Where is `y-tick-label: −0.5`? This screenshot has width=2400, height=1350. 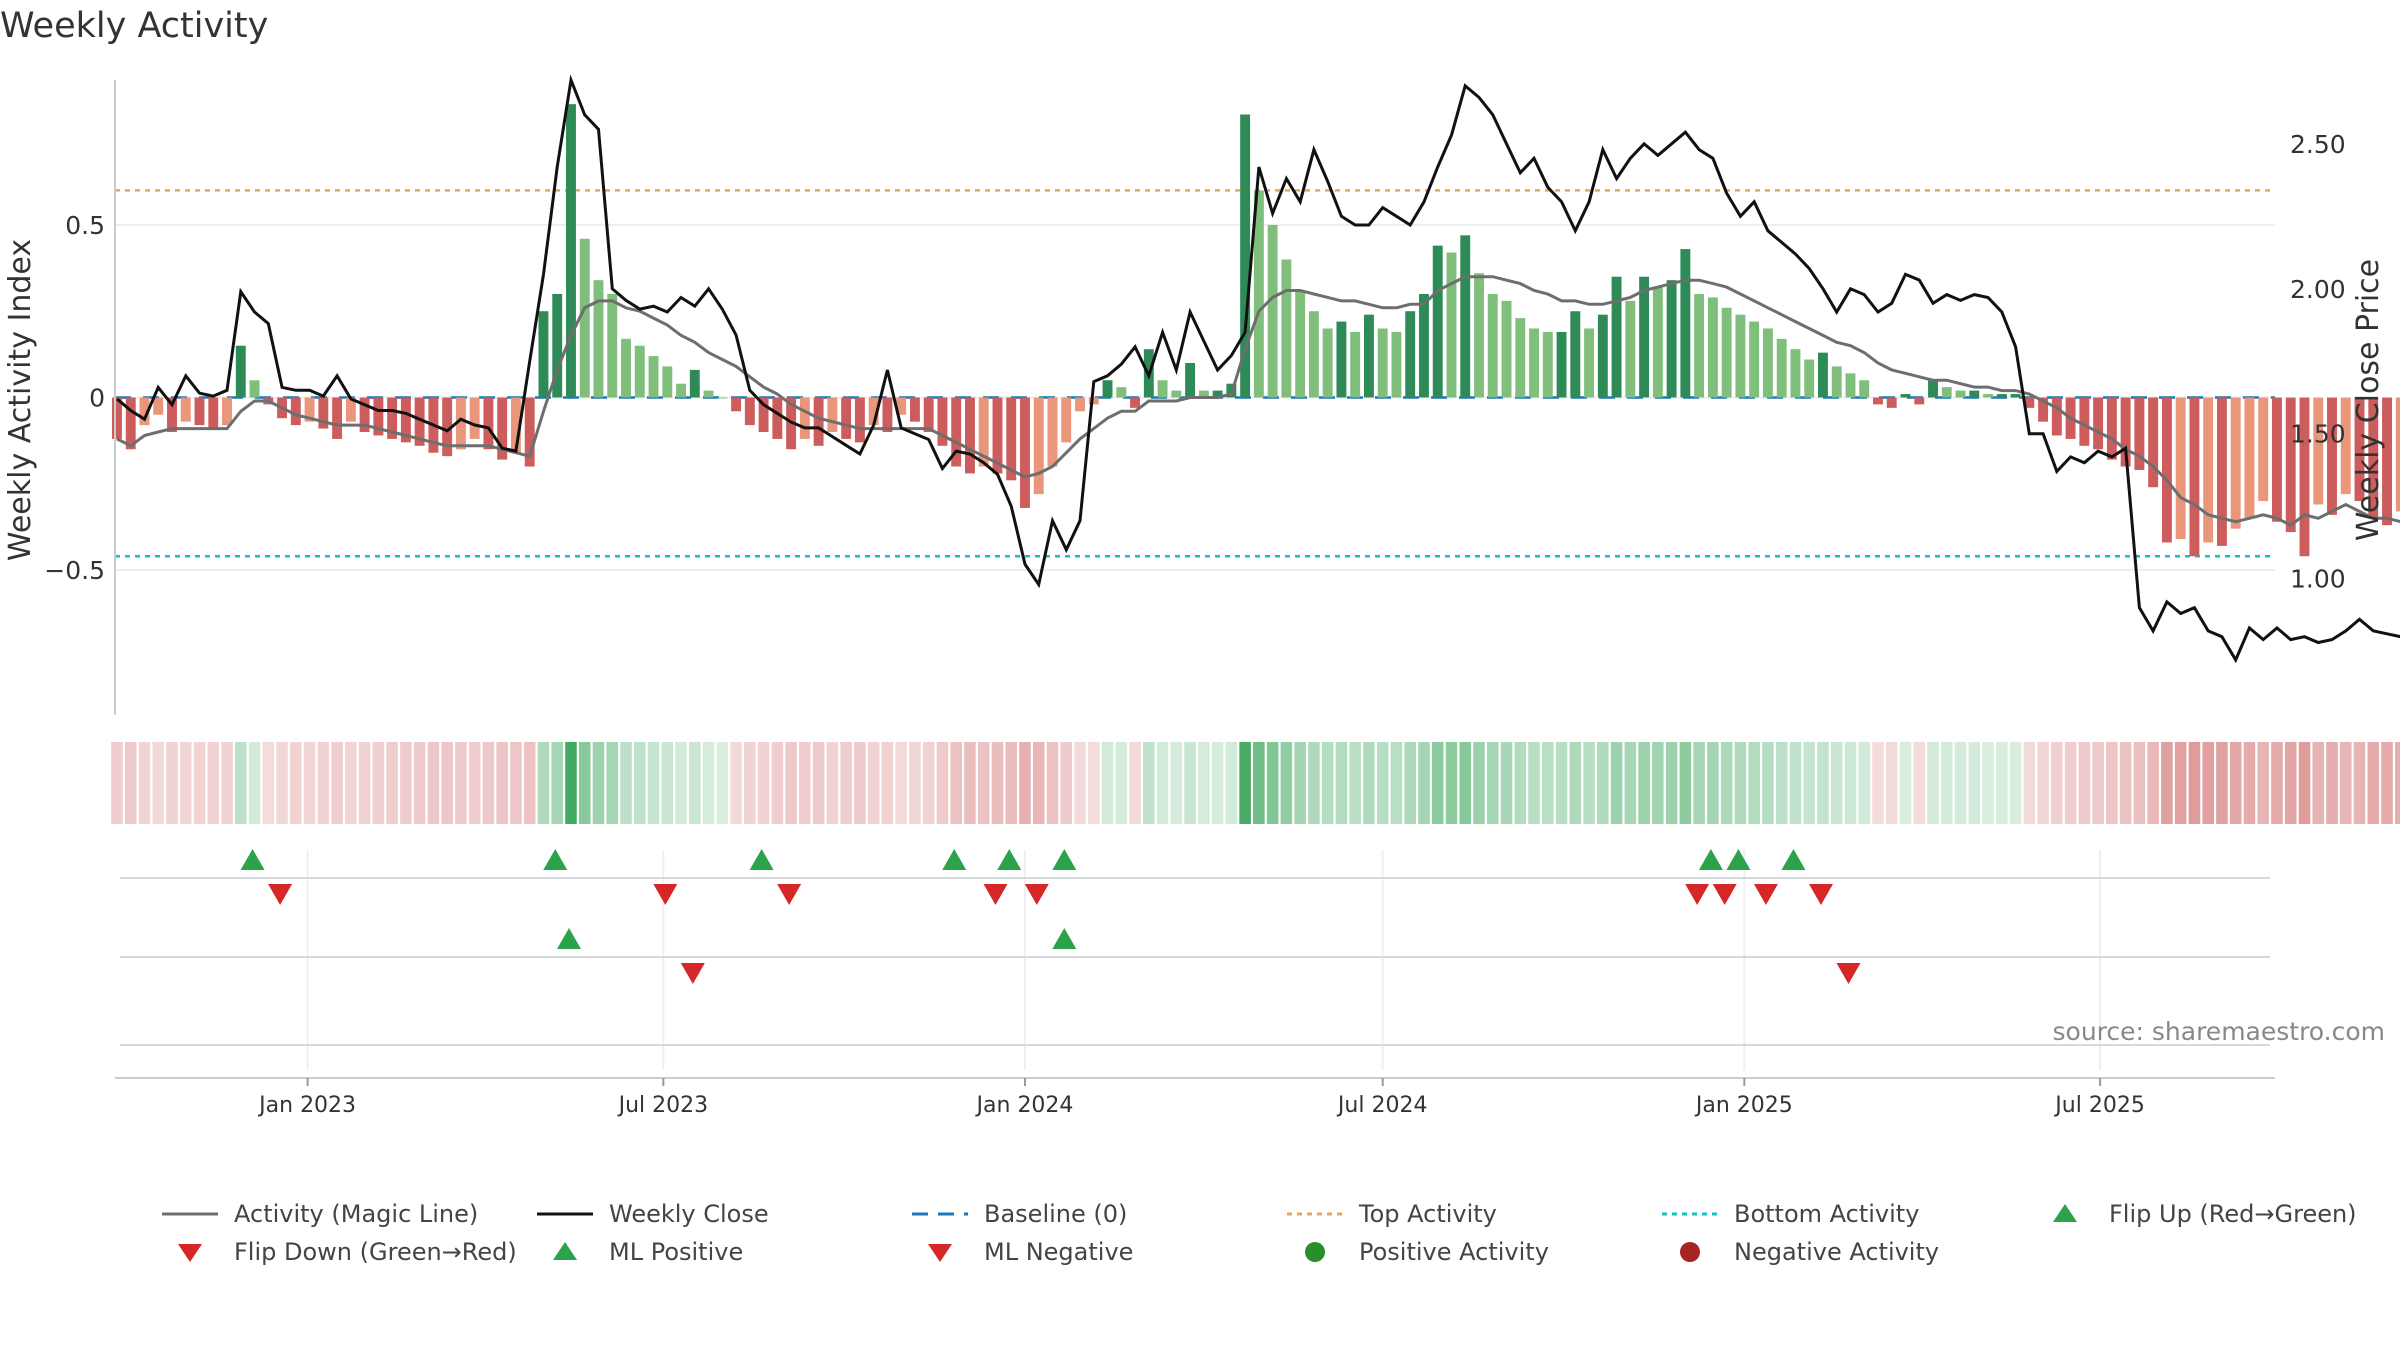 y-tick-label: −0.5 is located at coordinates (74, 570).